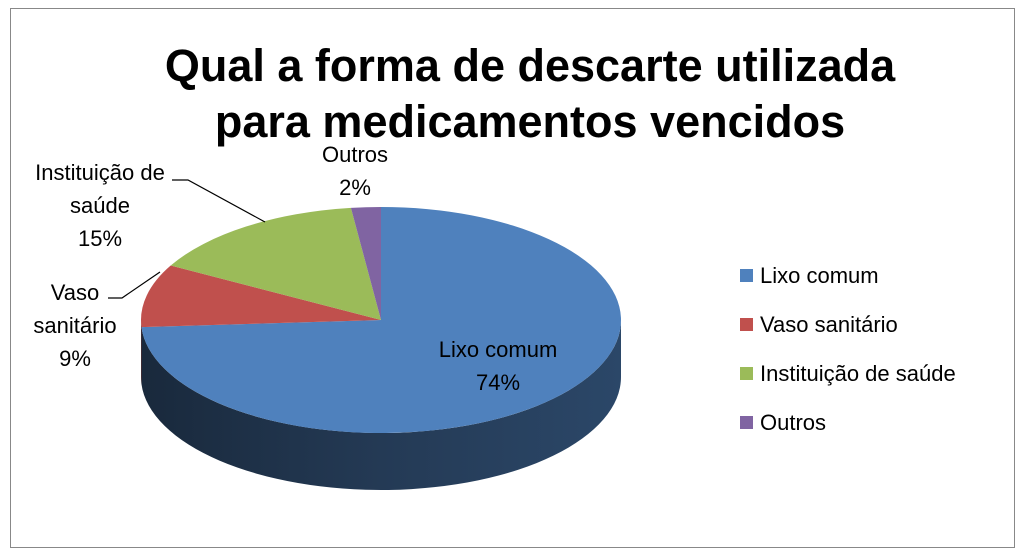 The height and width of the screenshot is (548, 1017). I want to click on legend-label: Outros, so click(793, 423).